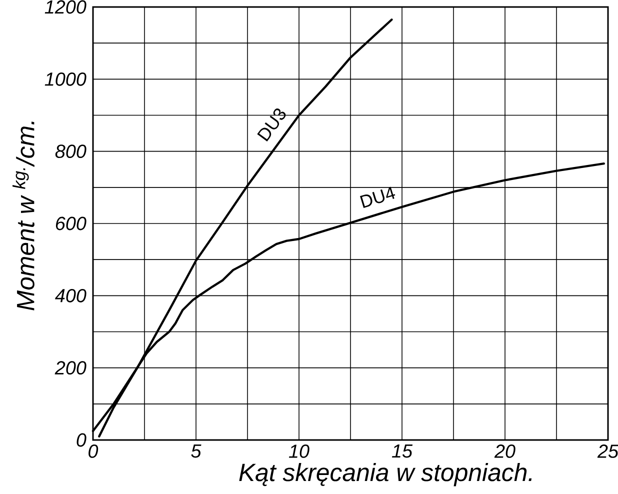  Describe the element at coordinates (93, 451) in the screenshot. I see `x-tick-label: 0` at that location.